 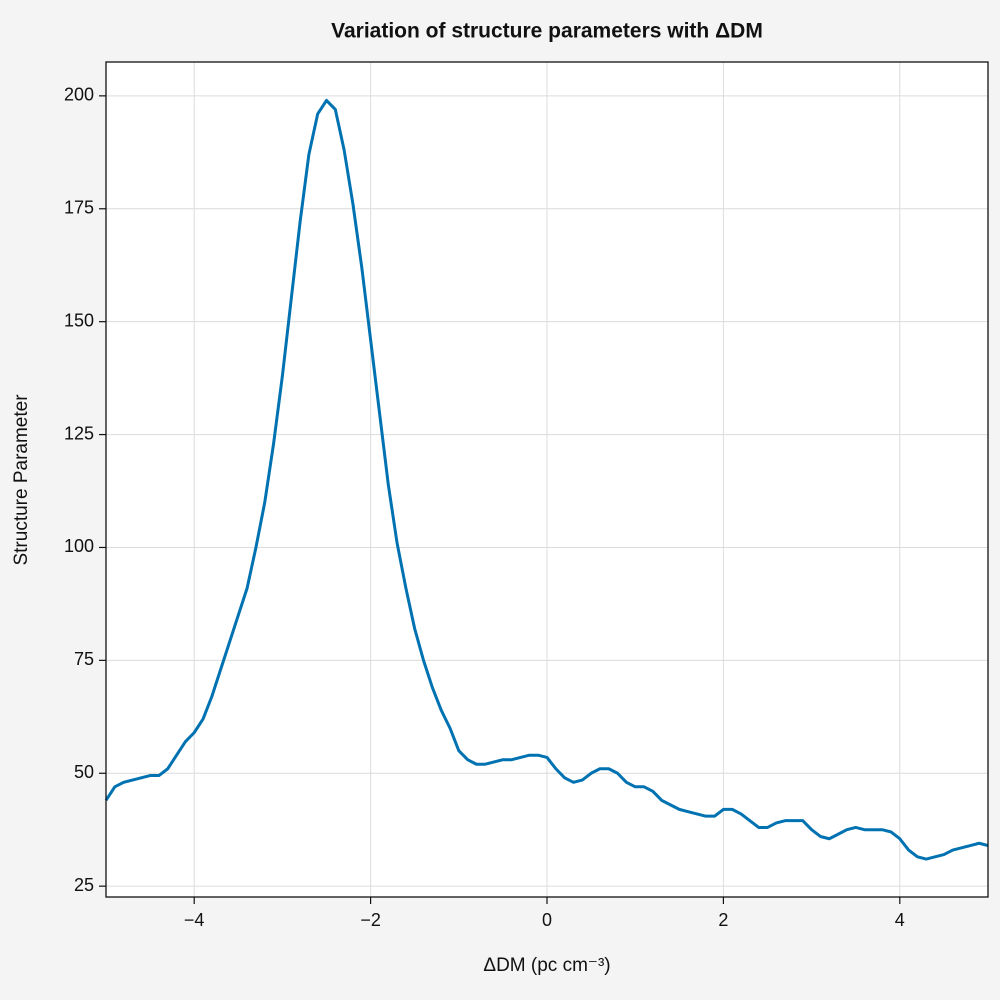 I want to click on y-tick-label: 125, so click(x=79, y=433).